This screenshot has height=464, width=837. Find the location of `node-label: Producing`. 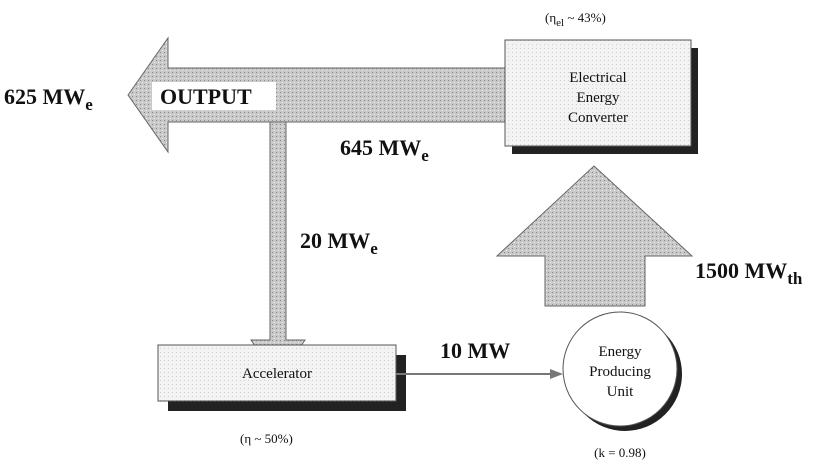

node-label: Producing is located at coordinates (620, 372).